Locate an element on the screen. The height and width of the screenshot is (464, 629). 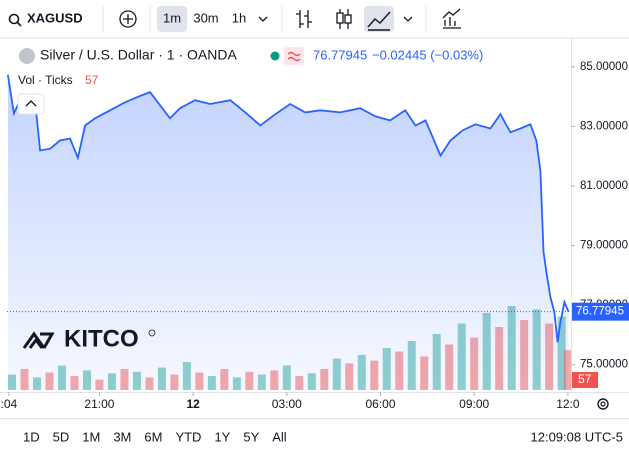
y-tick-label: 85.00000 is located at coordinates (604, 67).